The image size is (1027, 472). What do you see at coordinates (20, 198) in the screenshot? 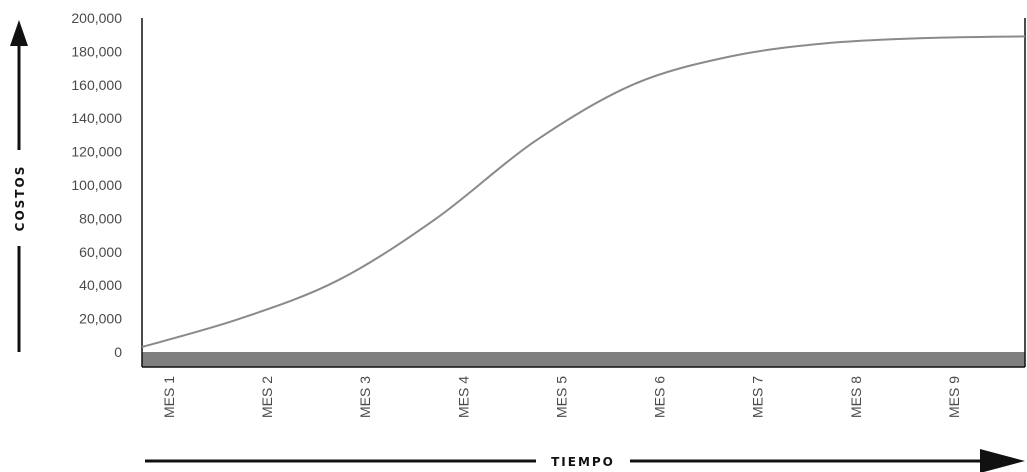
I see `y-axis-title: COSTOS` at bounding box center [20, 198].